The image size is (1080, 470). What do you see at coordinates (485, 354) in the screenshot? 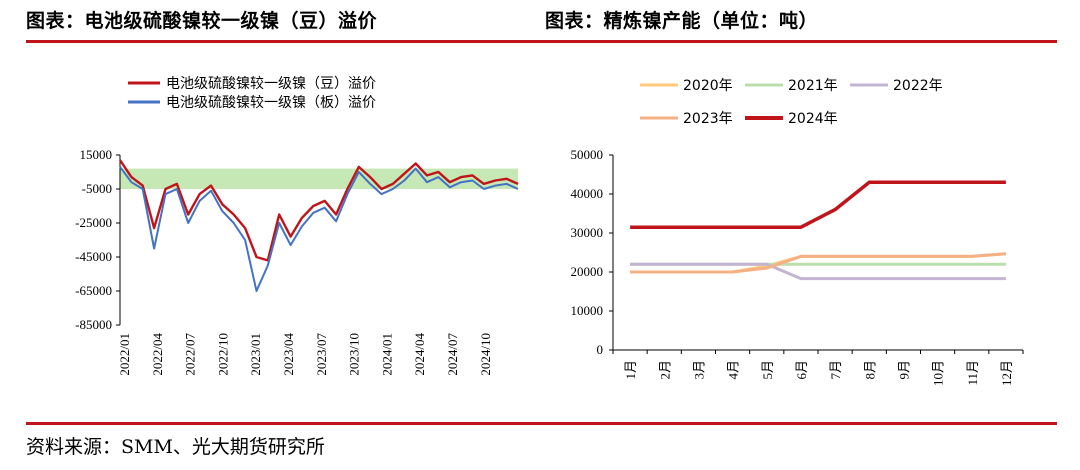
I see `left-x-tick-label: 2024/10` at bounding box center [485, 354].